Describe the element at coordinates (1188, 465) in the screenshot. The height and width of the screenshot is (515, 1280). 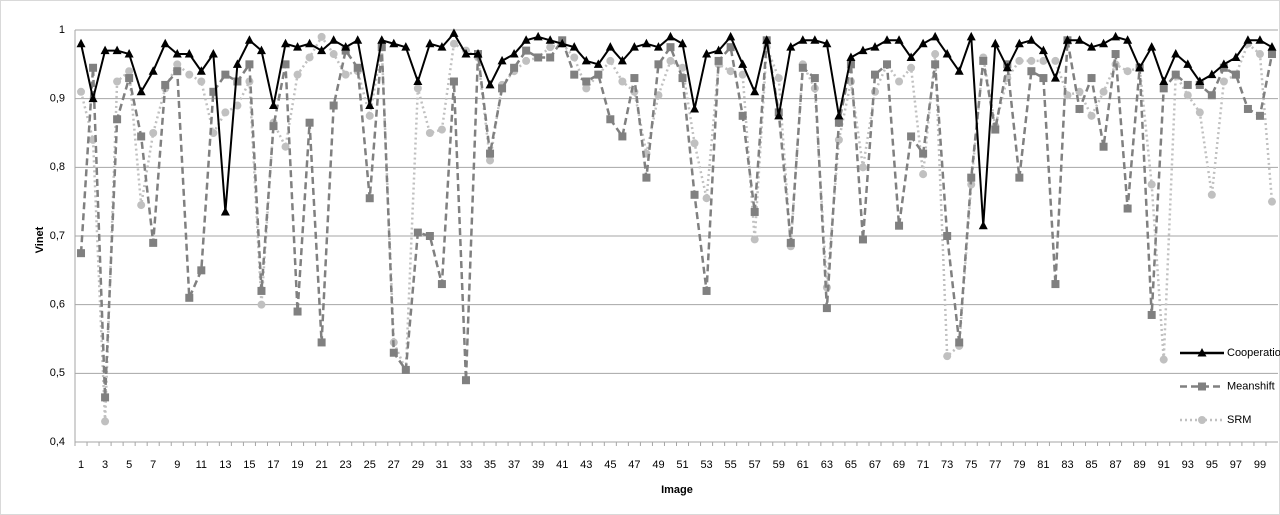
I see `x-tick-label: 93` at that location.